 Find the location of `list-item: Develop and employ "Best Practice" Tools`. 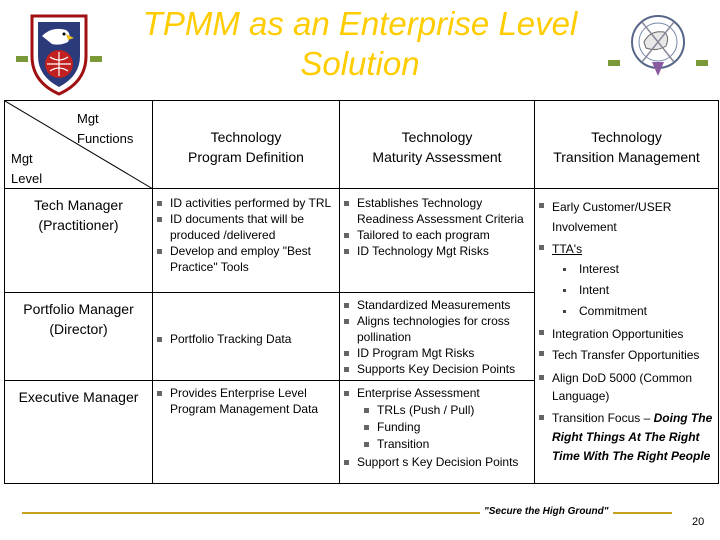

list-item: Develop and employ "Best Practice" Tools is located at coordinates (246, 259).